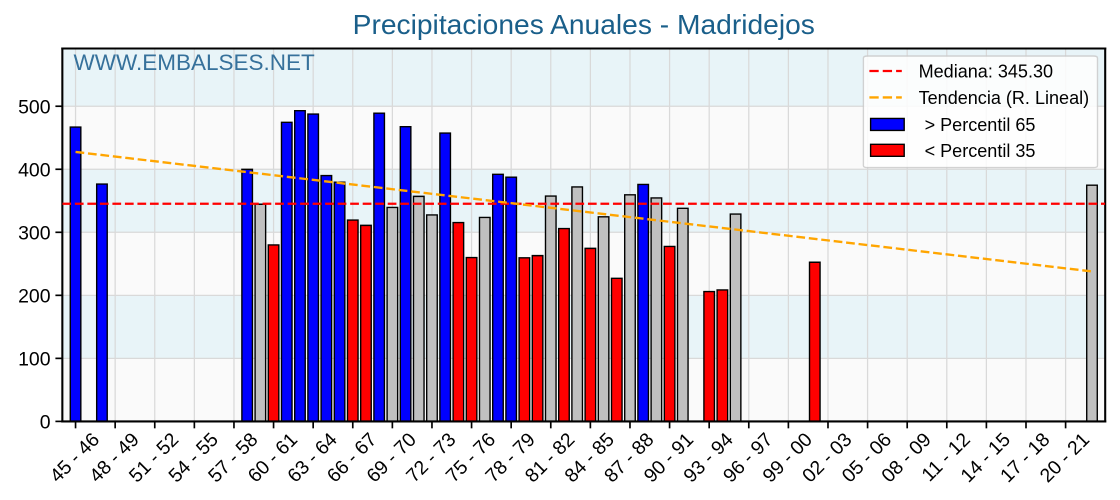 This screenshot has height=500, width=1120. What do you see at coordinates (195, 62) in the screenshot?
I see `svg-text: WWW.EMBALSES.NET` at bounding box center [195, 62].